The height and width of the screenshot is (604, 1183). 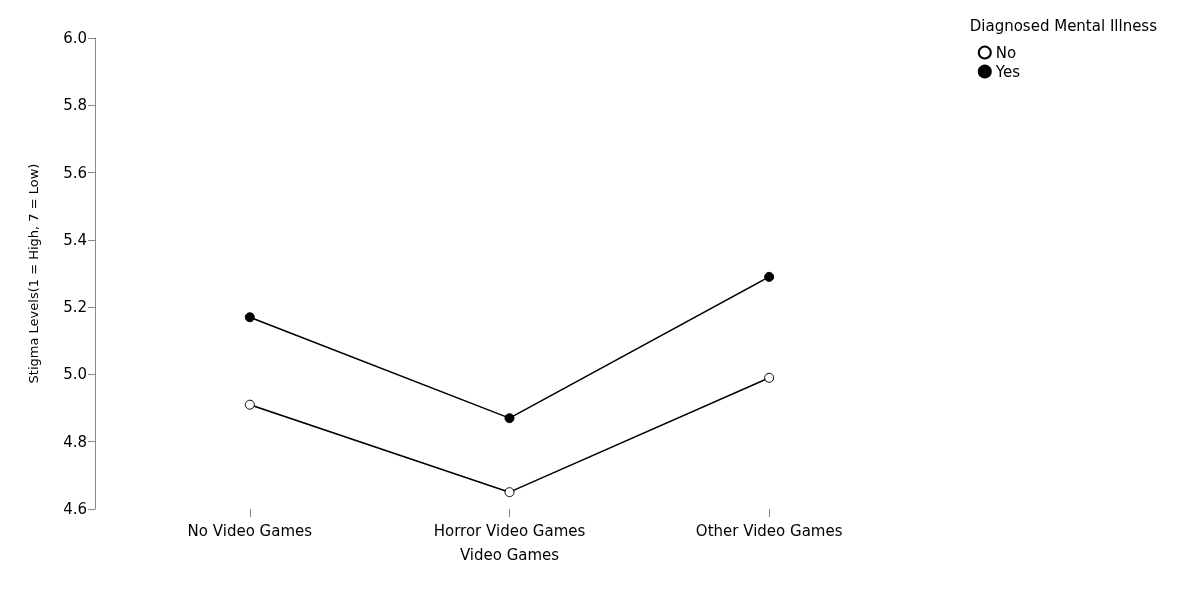 I want to click on y-tick-label: 5.6, so click(x=75, y=172).